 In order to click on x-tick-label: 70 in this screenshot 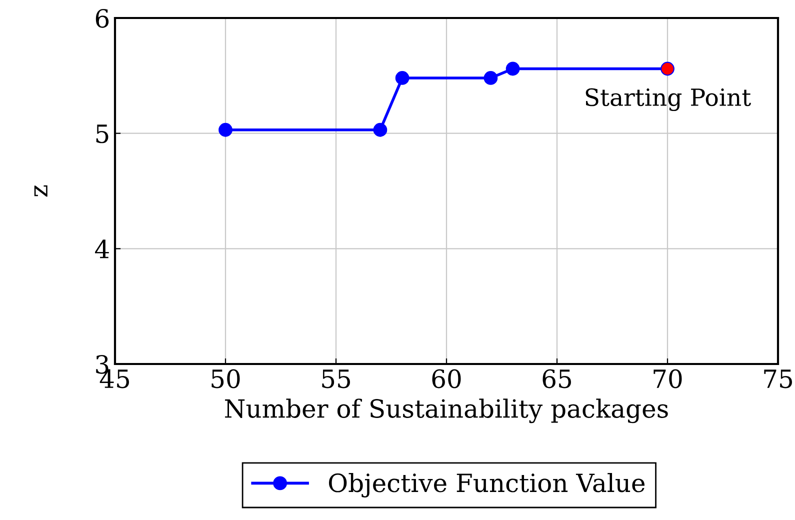, I will do `click(668, 378)`.